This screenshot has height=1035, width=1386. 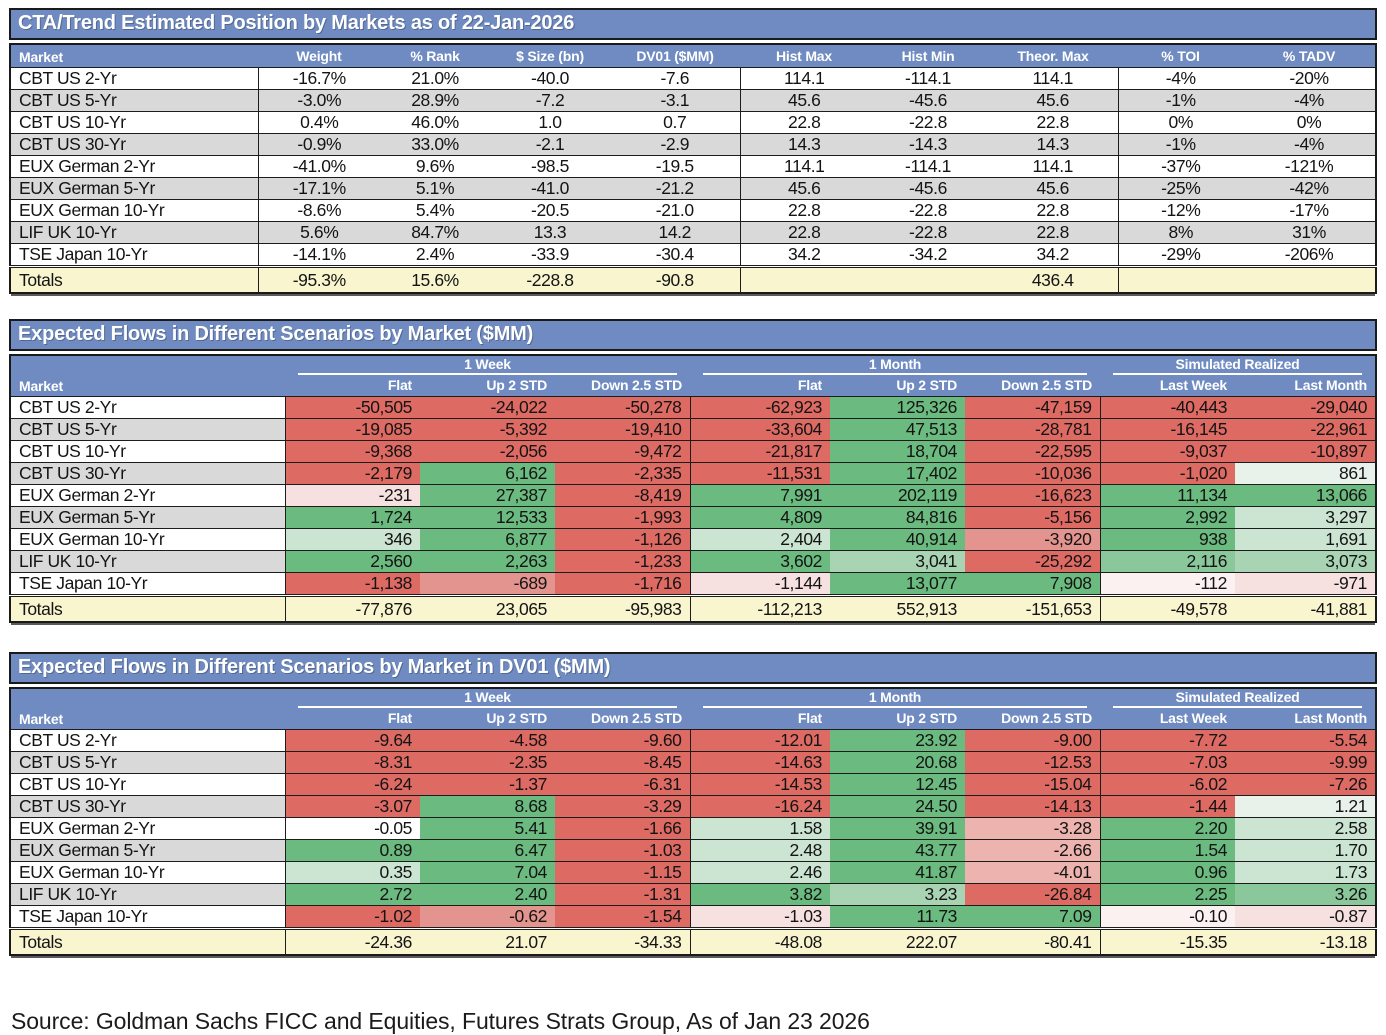 I want to click on value-cell: 41.87, so click(x=897, y=872).